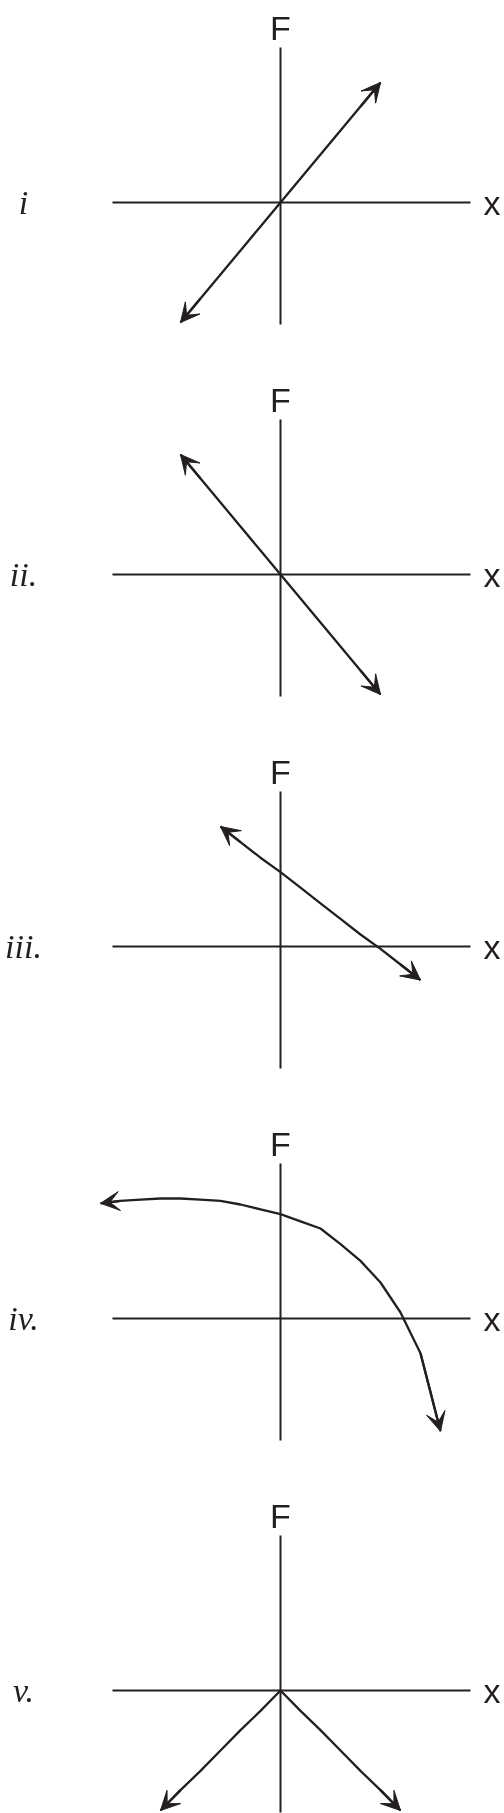 The height and width of the screenshot is (1813, 504). What do you see at coordinates (23, 574) in the screenshot?
I see `text: ii.` at bounding box center [23, 574].